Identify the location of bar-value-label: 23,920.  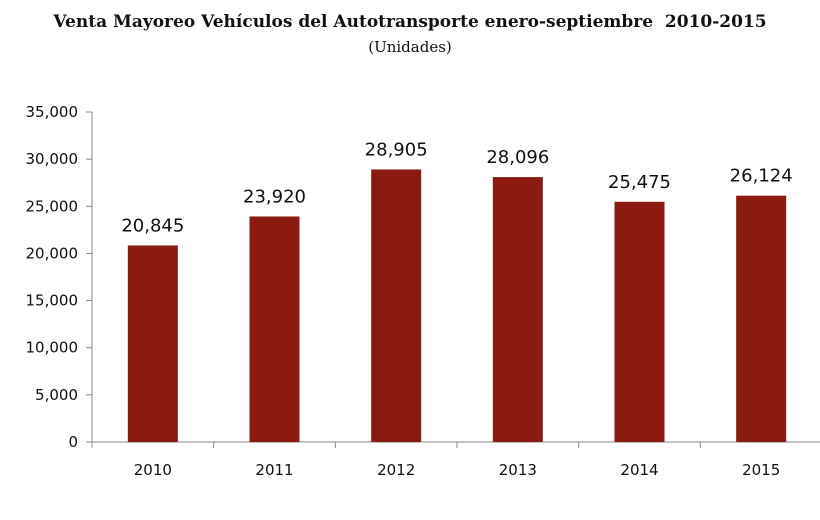
(274, 196).